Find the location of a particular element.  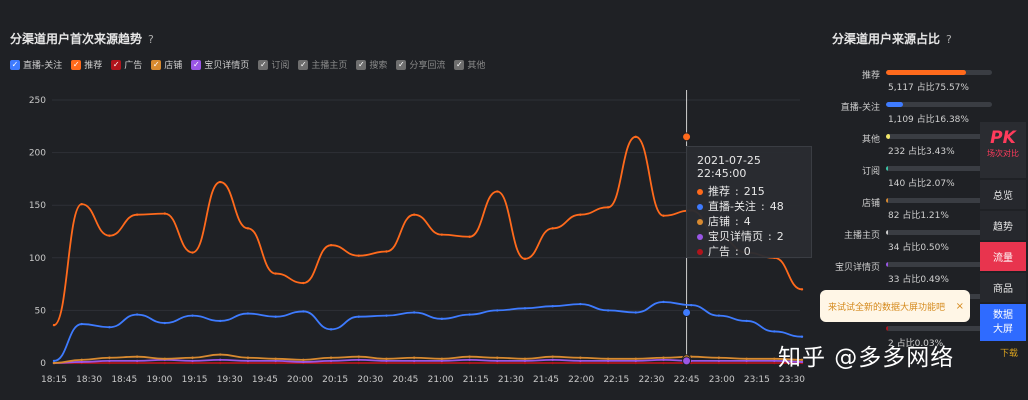

share-value: 33 占比0.49% is located at coordinates (918, 280).